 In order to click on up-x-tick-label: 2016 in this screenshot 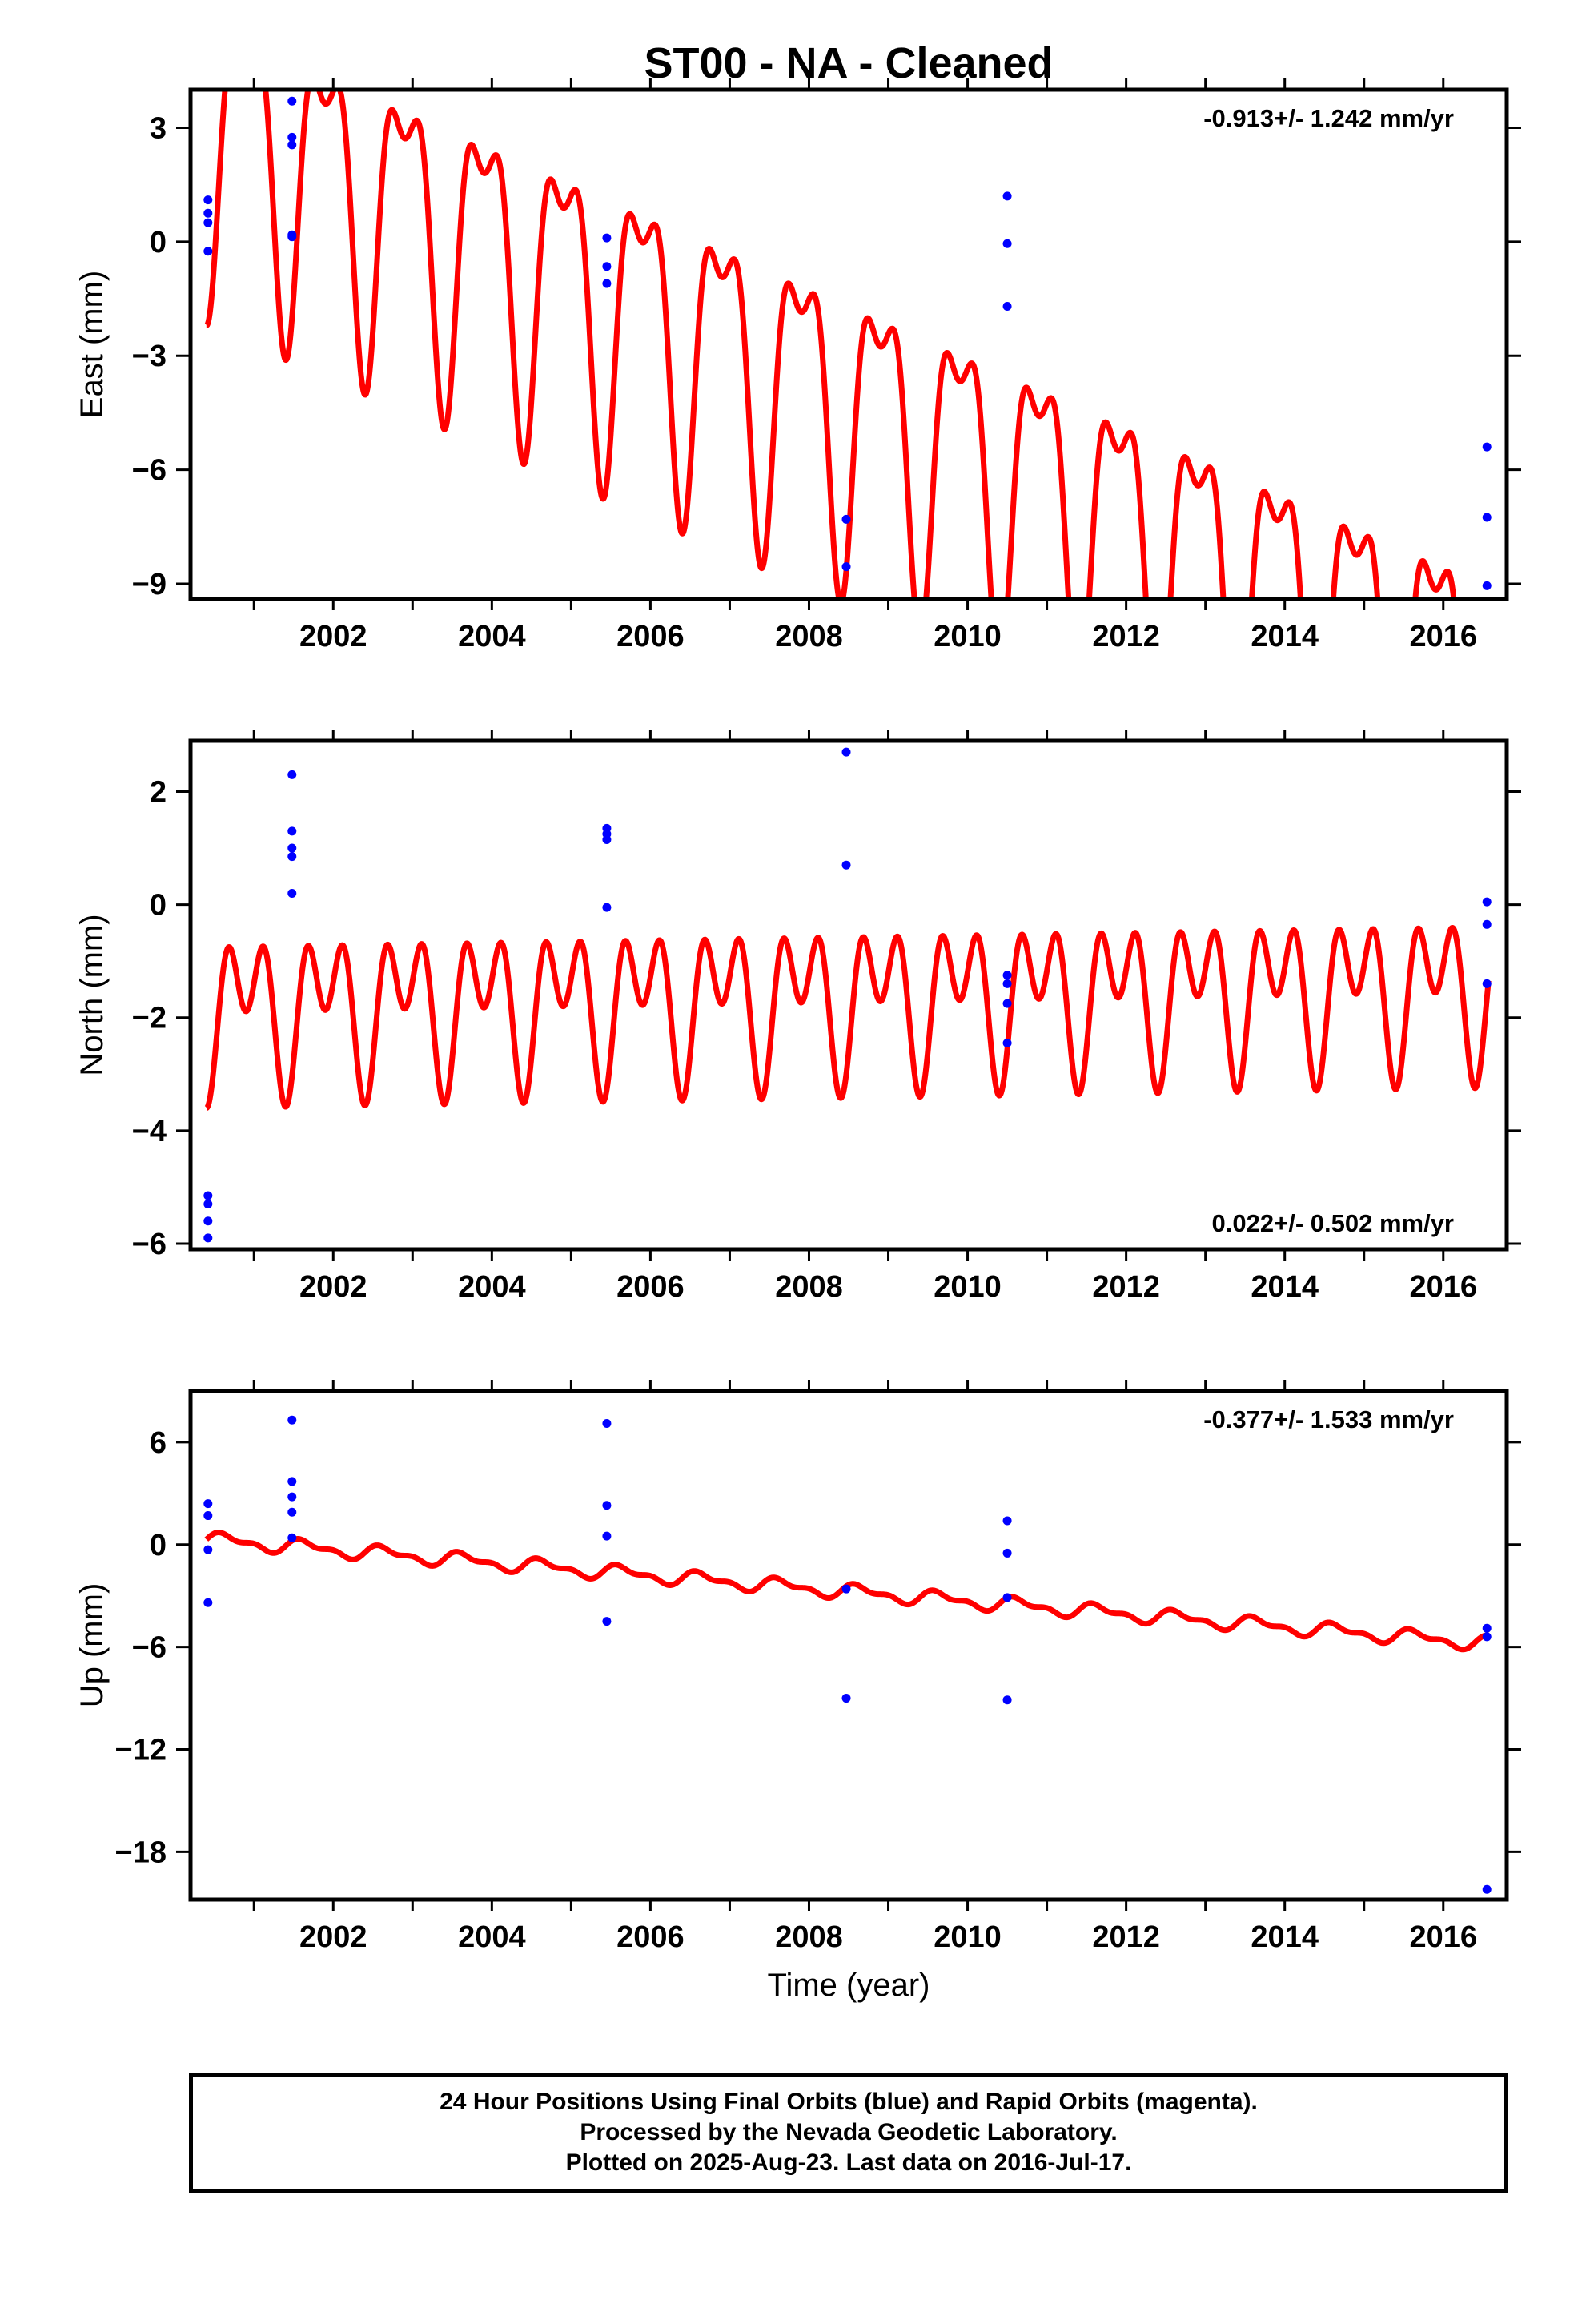, I will do `click(1443, 1937)`.